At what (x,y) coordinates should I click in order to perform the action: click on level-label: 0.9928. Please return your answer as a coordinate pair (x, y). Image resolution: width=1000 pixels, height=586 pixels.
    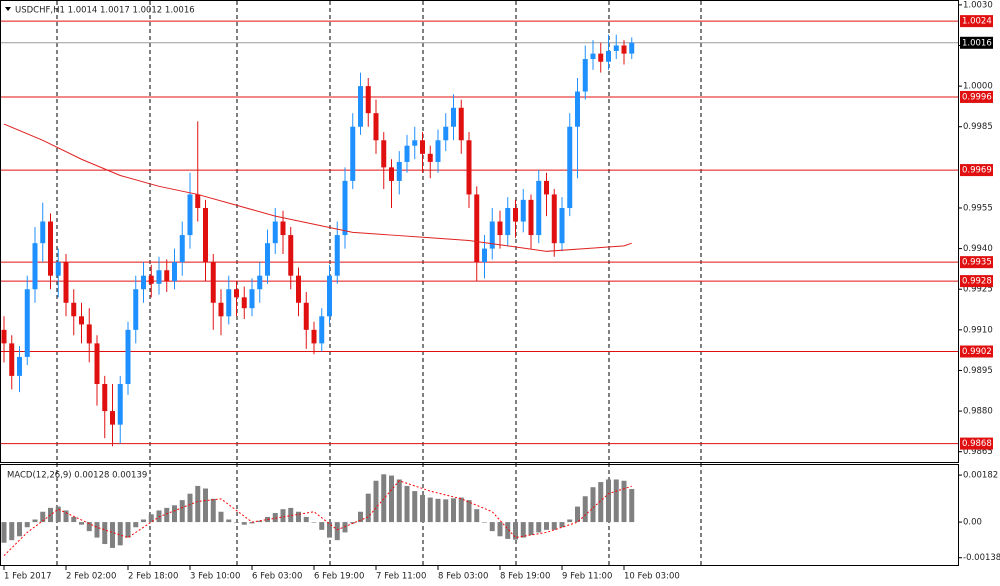
    Looking at the image, I should click on (977, 282).